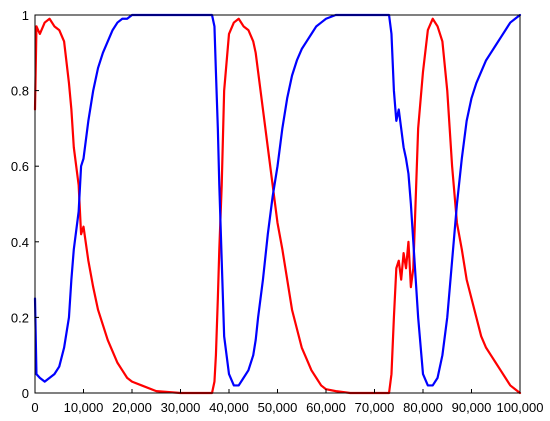 This screenshot has width=550, height=421. Describe the element at coordinates (20, 91) in the screenshot. I see `y-tick-label: 0.8` at that location.